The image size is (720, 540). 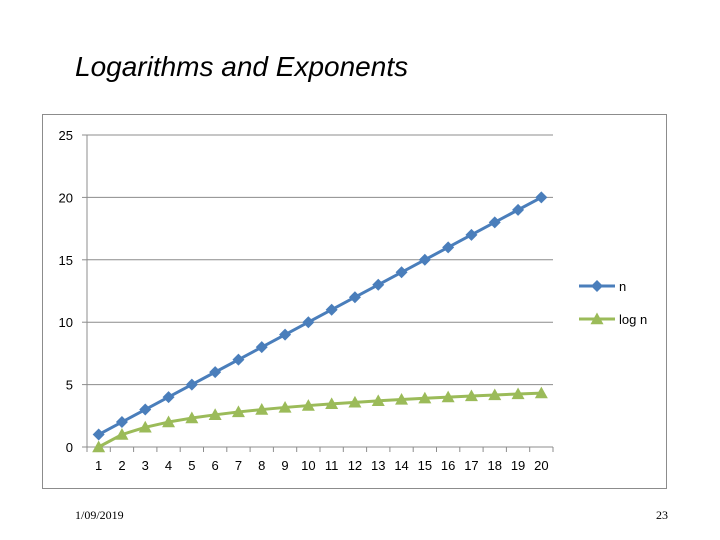 I want to click on legend-entry: n, so click(x=602, y=286).